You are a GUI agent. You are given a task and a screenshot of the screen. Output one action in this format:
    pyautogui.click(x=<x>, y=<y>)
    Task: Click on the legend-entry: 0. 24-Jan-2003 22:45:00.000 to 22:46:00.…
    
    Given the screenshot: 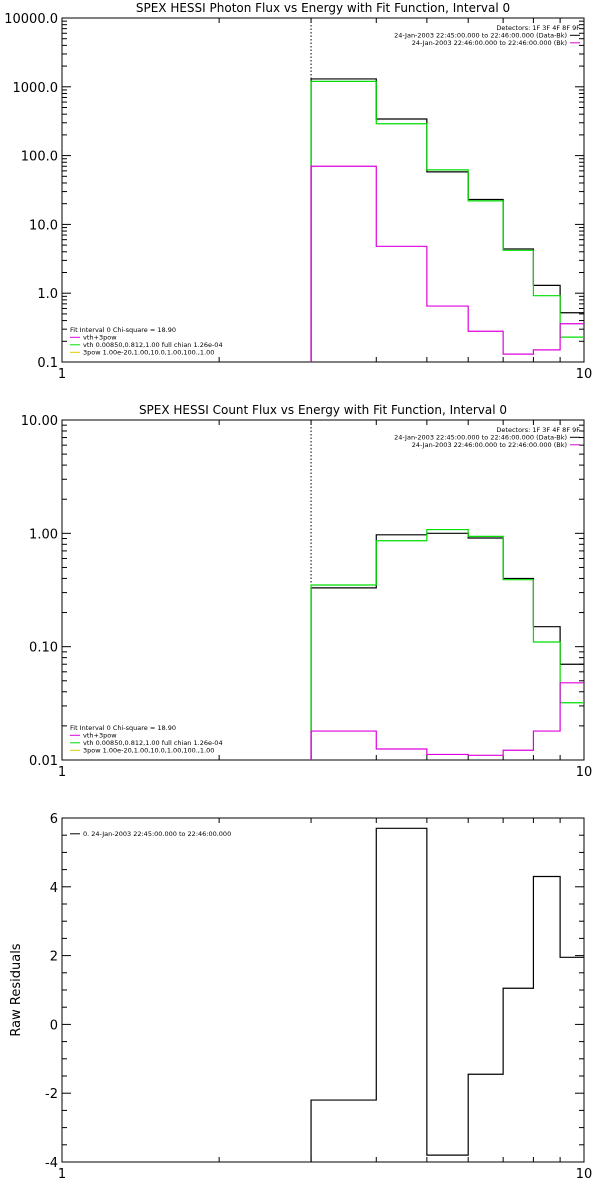 What is the action you would take?
    pyautogui.click(x=157, y=834)
    